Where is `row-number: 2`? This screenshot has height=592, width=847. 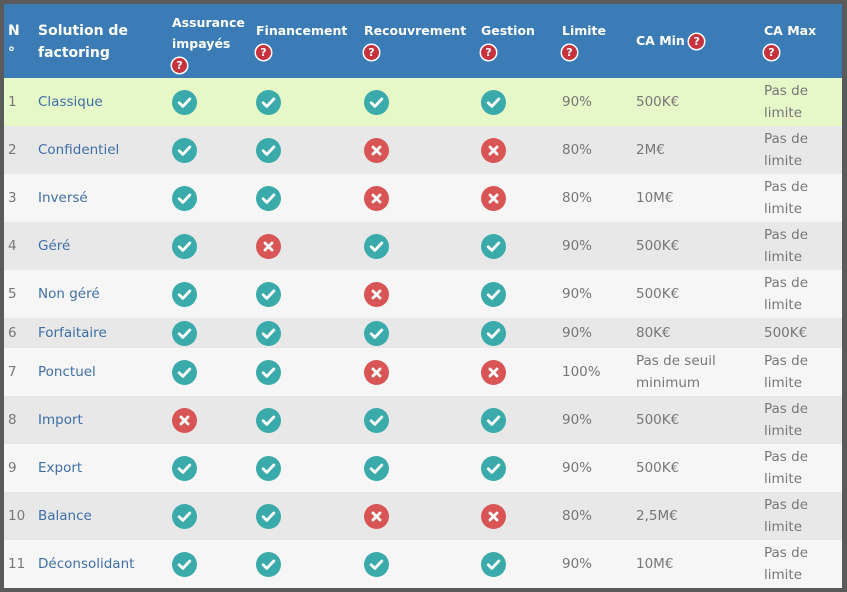 row-number: 2 is located at coordinates (12, 150).